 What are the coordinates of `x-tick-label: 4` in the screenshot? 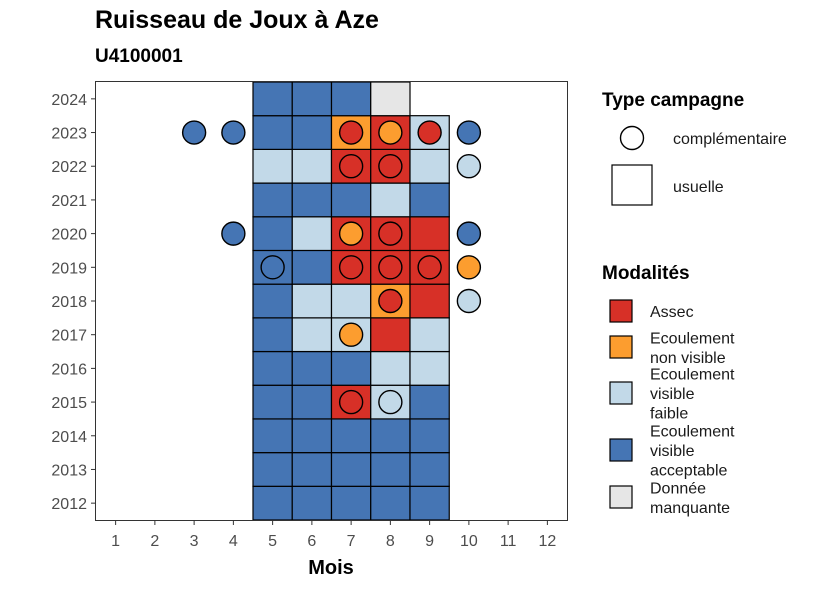 It's located at (233, 541).